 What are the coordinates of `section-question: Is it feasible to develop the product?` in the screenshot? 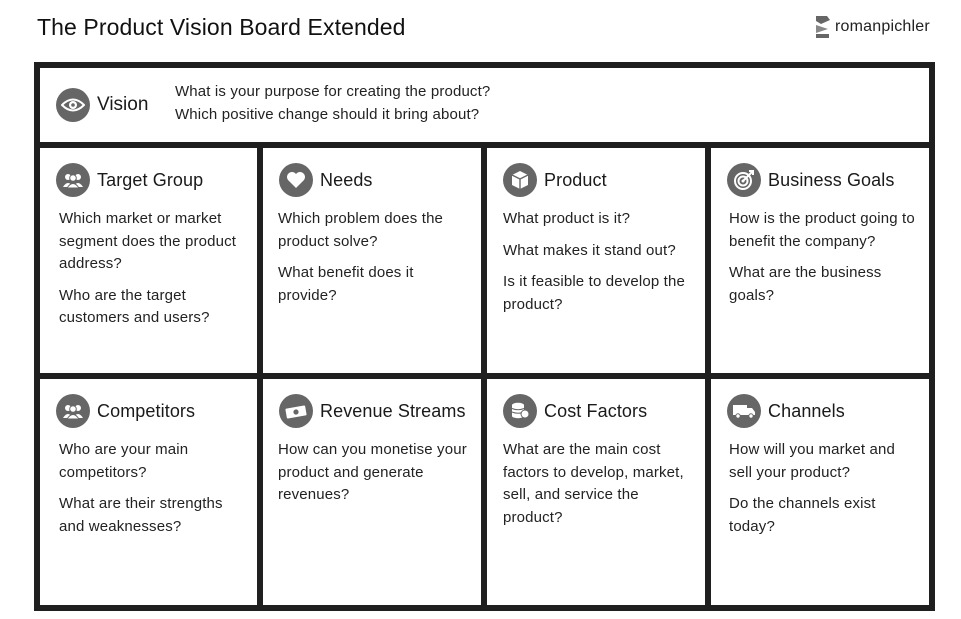 It's located at (594, 293).